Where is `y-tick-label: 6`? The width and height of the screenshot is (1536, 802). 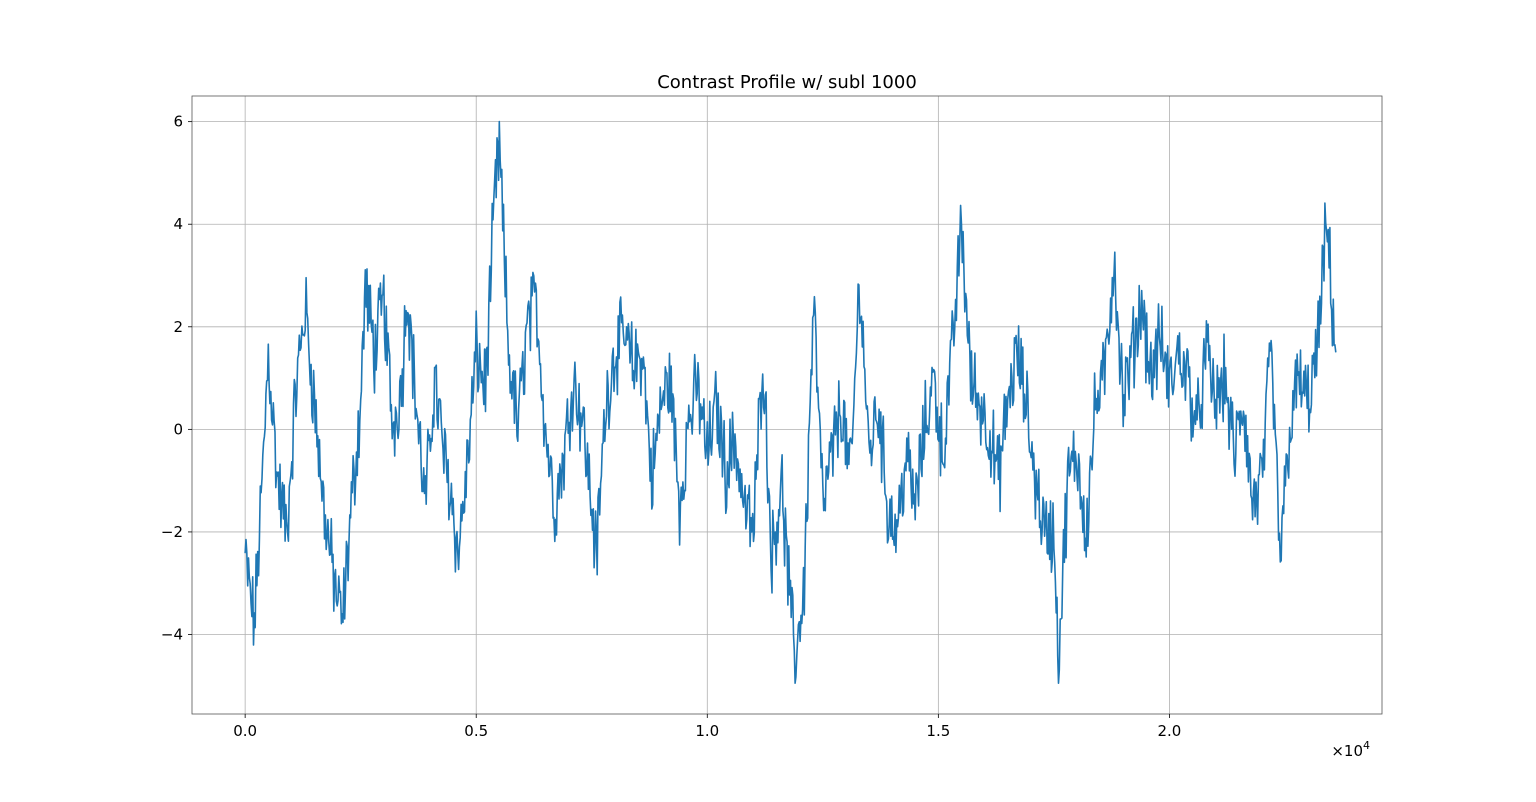 y-tick-label: 6 is located at coordinates (178, 122).